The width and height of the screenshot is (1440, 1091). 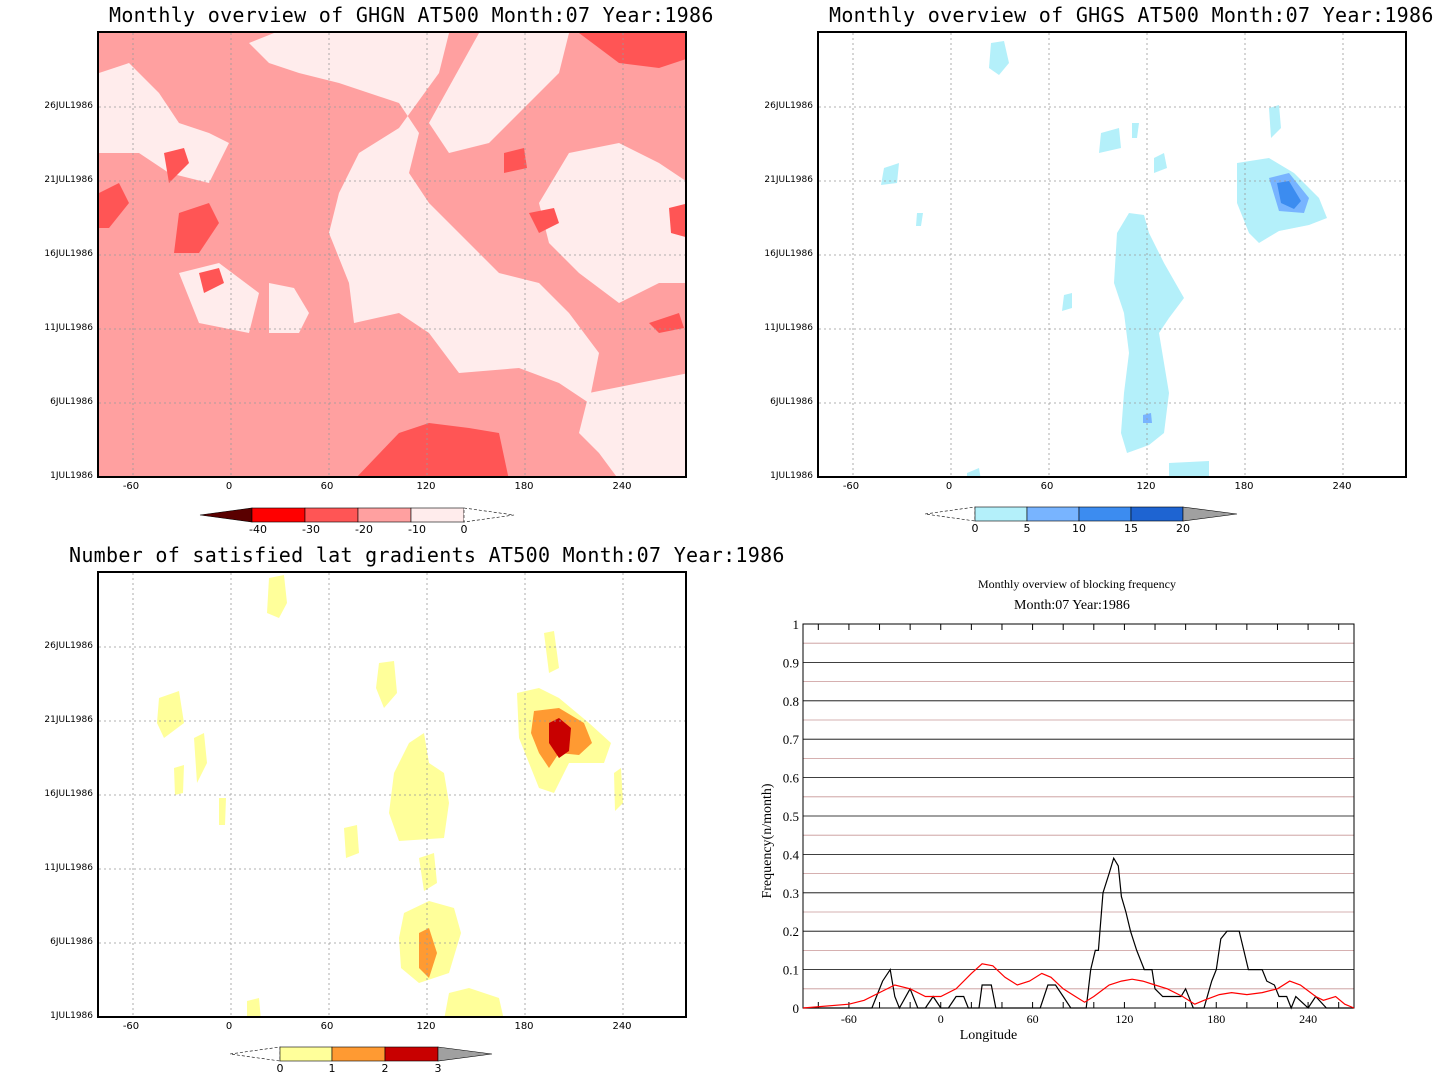 What do you see at coordinates (68, 106) in the screenshot?
I see `ghgn-ytick: 26JUL1986` at bounding box center [68, 106].